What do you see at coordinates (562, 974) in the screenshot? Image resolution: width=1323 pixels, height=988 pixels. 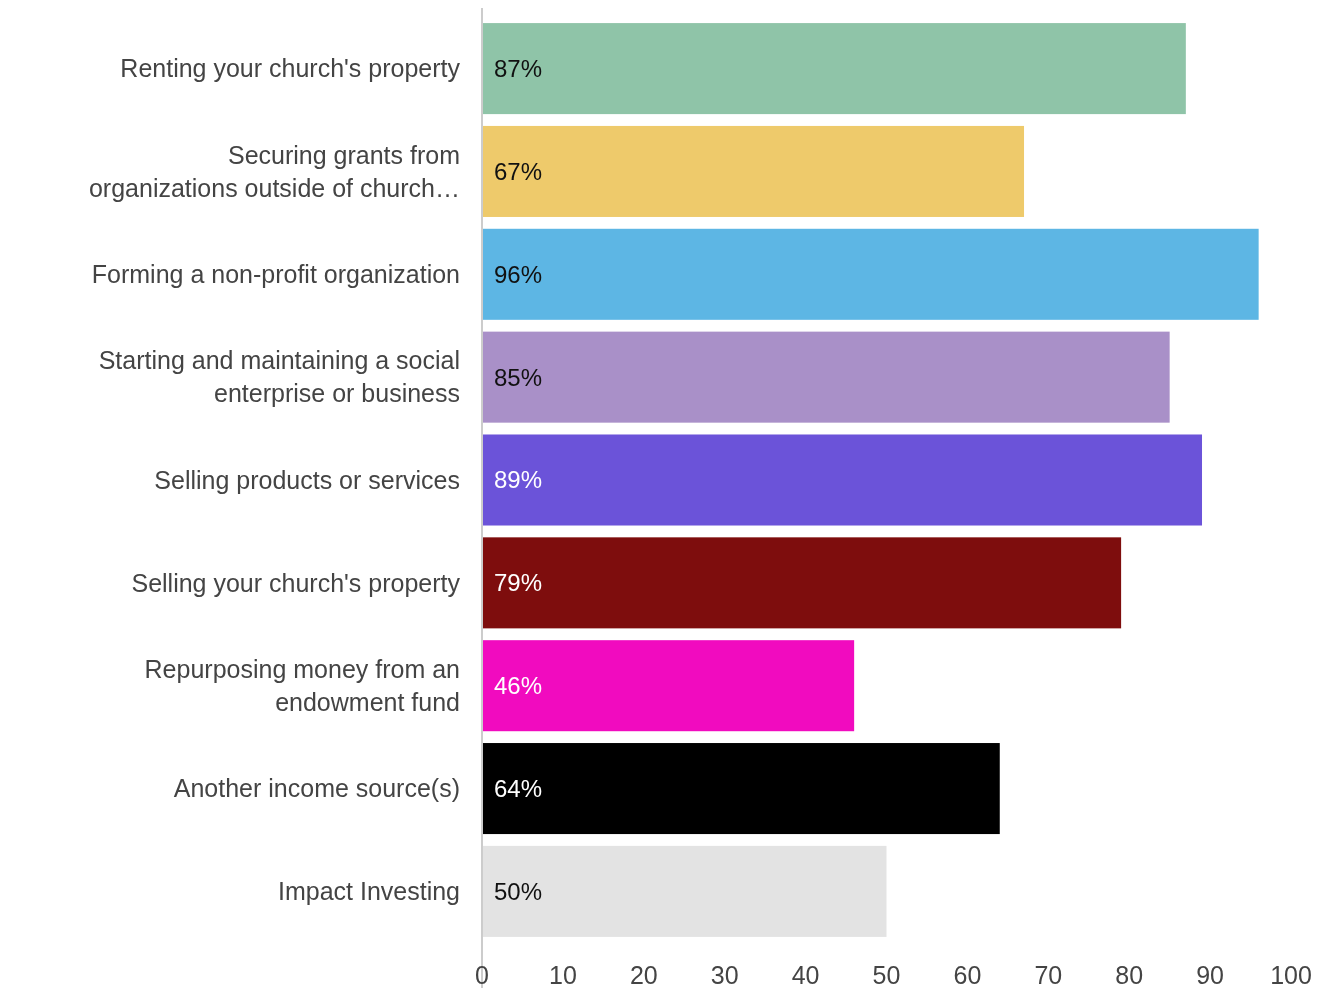 I see `x-tick-label: 10` at bounding box center [562, 974].